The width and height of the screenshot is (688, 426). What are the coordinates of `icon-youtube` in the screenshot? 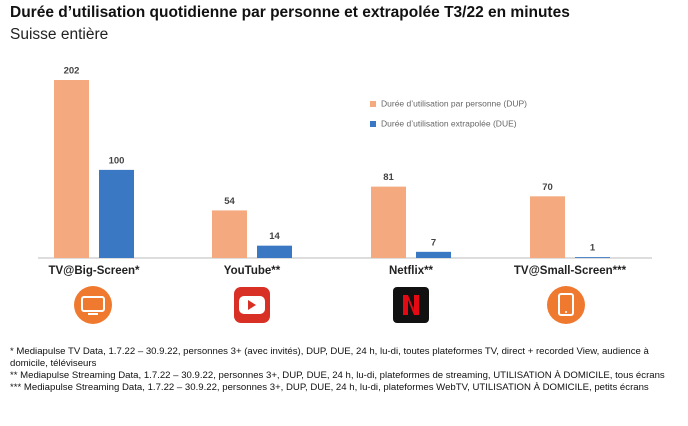 It's located at (252, 305).